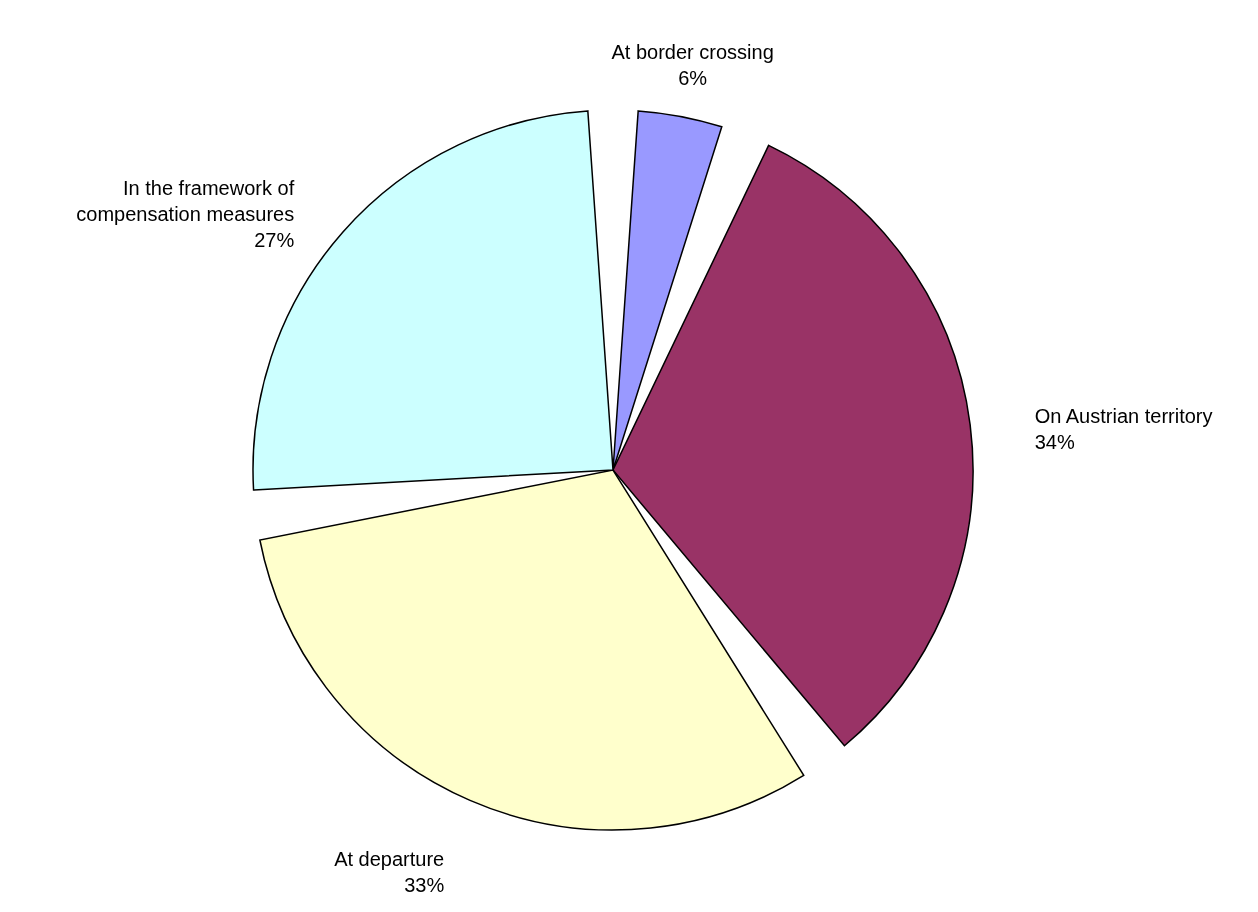 This screenshot has height=912, width=1258. Describe the element at coordinates (424, 885) in the screenshot. I see `data-label: 33%` at that location.